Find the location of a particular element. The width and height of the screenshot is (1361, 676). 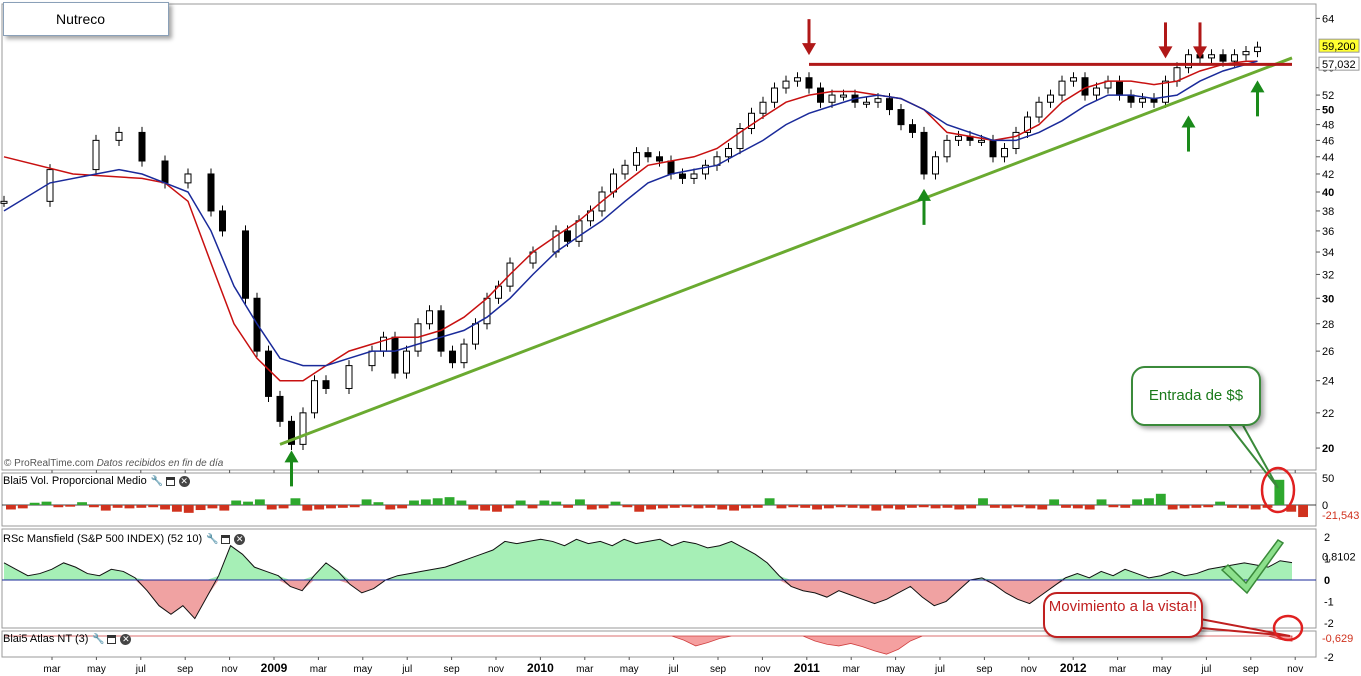

x-tick-label: 2012 is located at coordinates (1073, 668).